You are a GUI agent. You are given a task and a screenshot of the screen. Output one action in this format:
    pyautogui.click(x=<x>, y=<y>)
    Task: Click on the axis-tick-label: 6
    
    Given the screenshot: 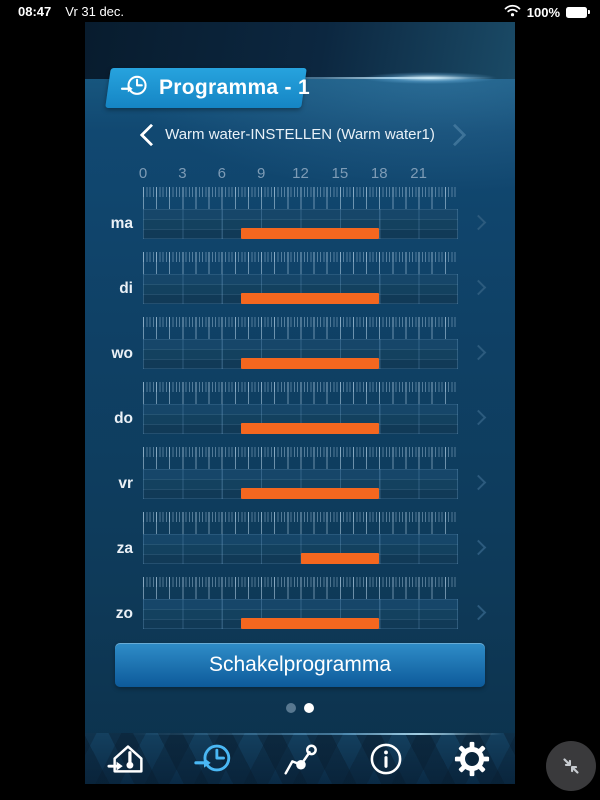 What is the action you would take?
    pyautogui.click(x=221, y=173)
    